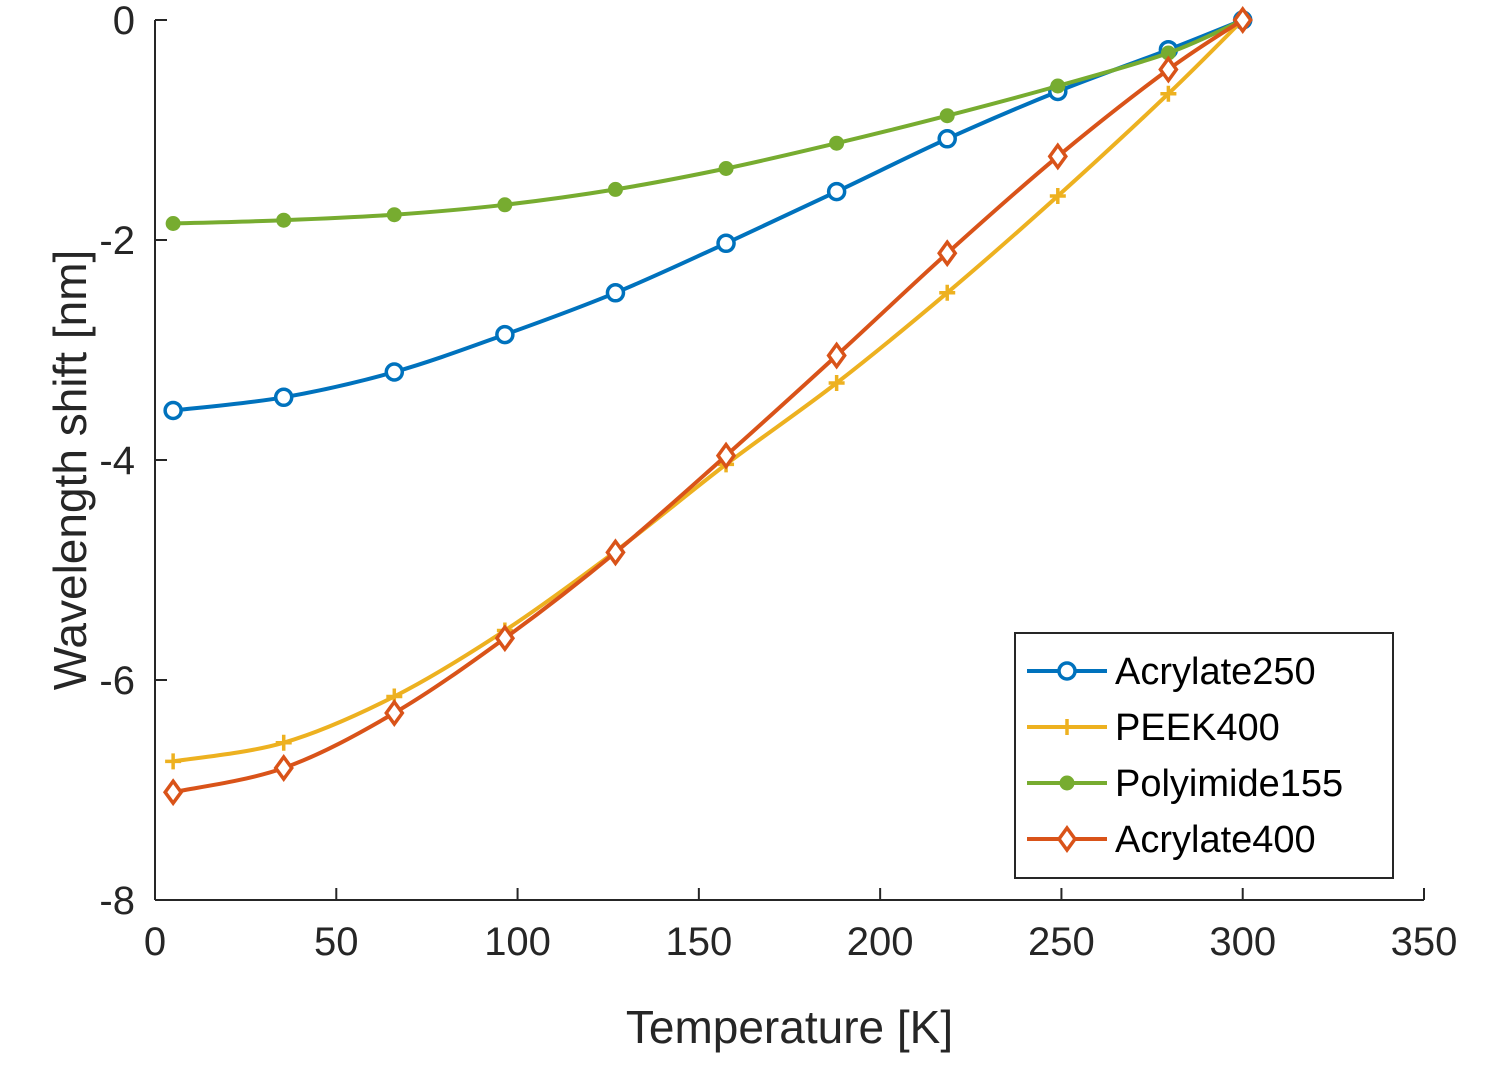  I want to click on x-tick-label: 0, so click(155, 942).